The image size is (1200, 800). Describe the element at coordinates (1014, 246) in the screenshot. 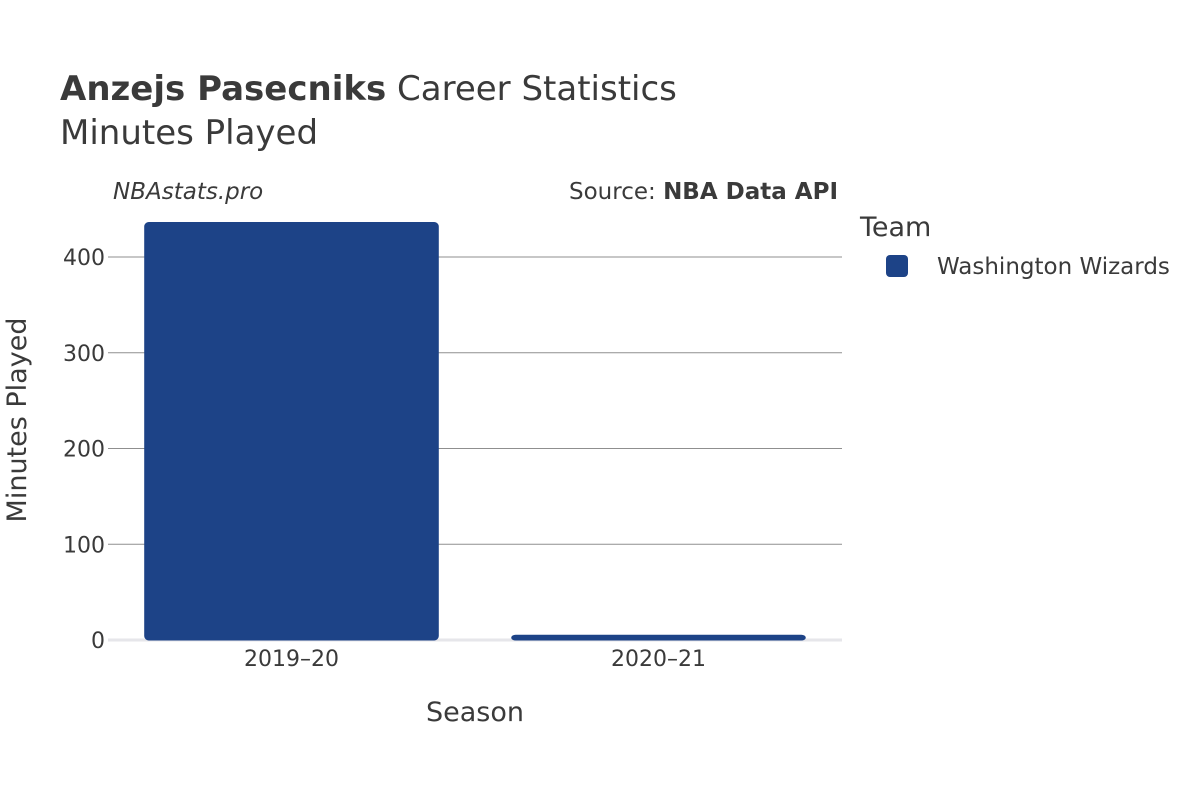

I see `legend: Team Washington Wizards` at that location.